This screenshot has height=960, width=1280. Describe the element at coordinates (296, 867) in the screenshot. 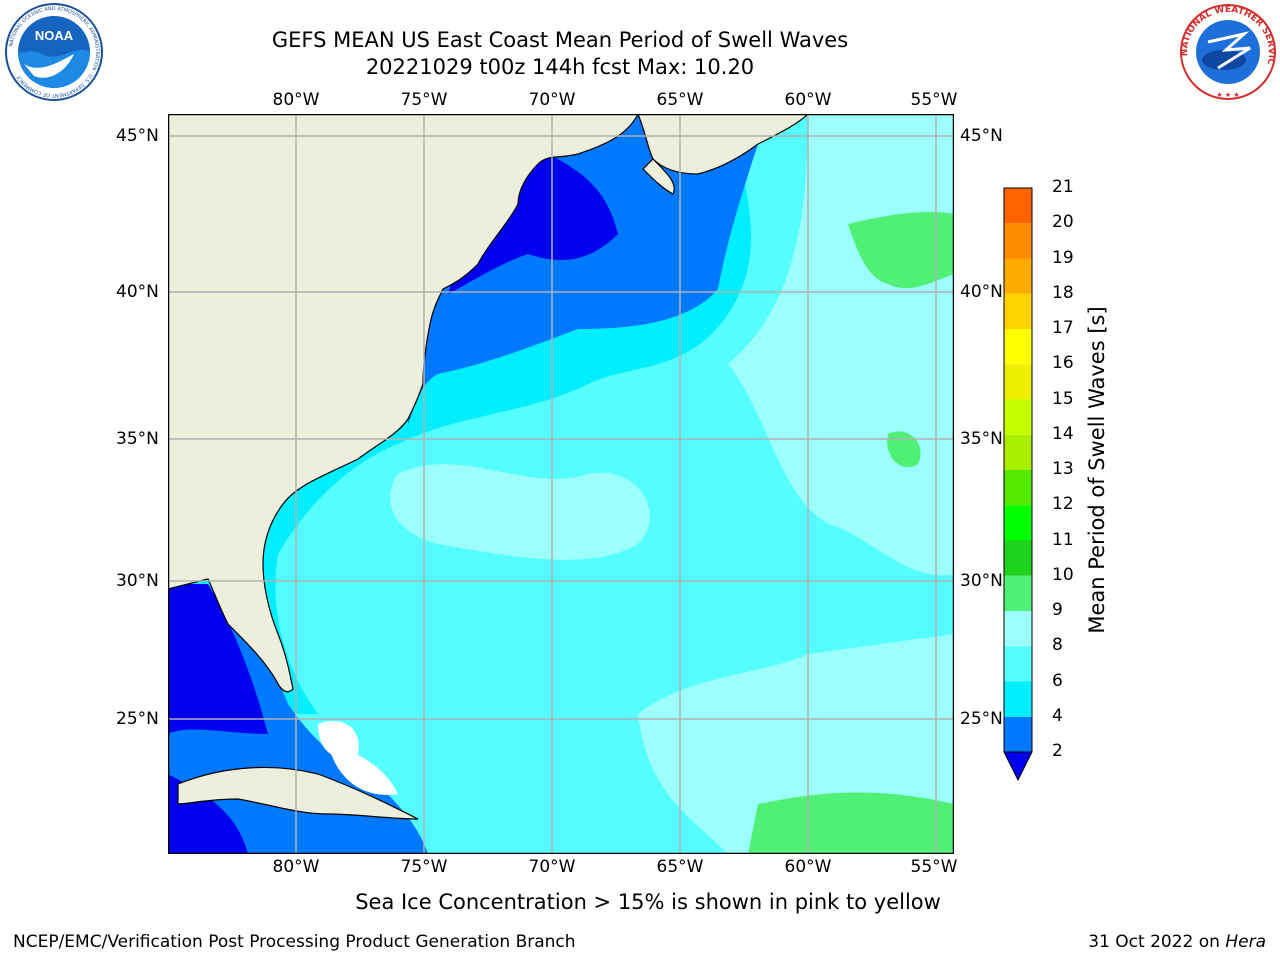

I see `lon-label-bottom: 80°W` at that location.